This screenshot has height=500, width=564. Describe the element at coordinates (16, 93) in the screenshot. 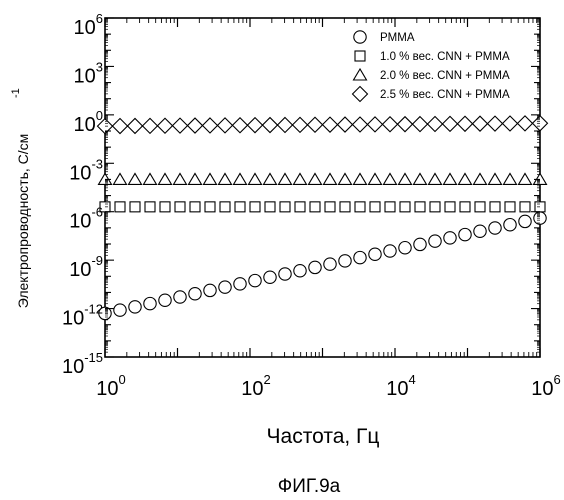

I see `y-axis-title-exponent: -1` at that location.